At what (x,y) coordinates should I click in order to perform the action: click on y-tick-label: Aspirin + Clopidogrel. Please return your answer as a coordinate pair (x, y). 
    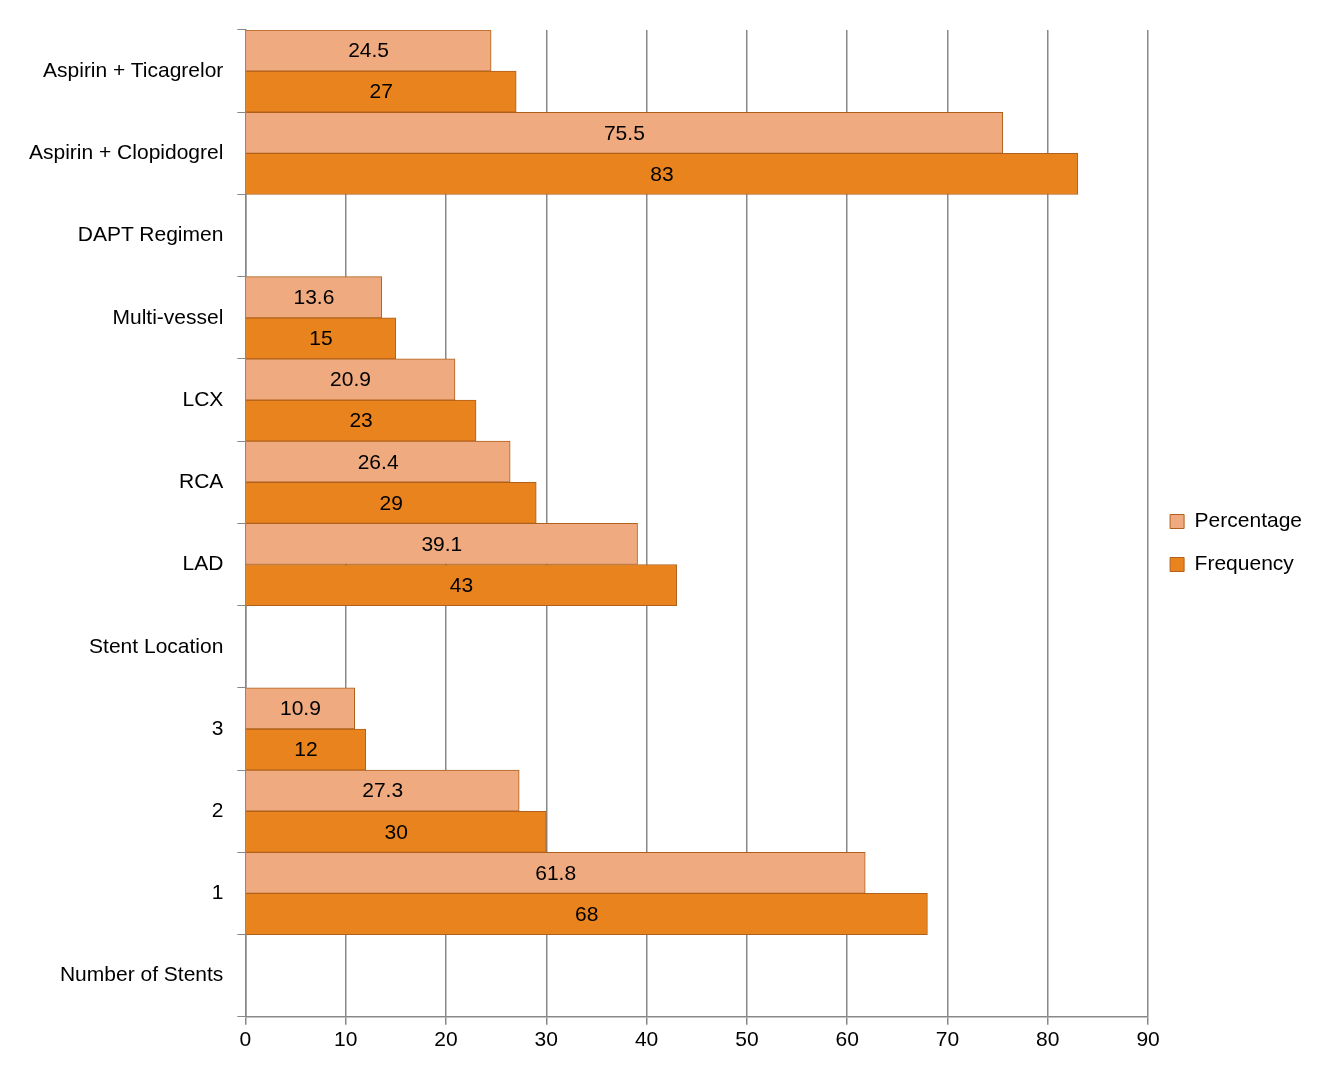
    Looking at the image, I should click on (126, 152).